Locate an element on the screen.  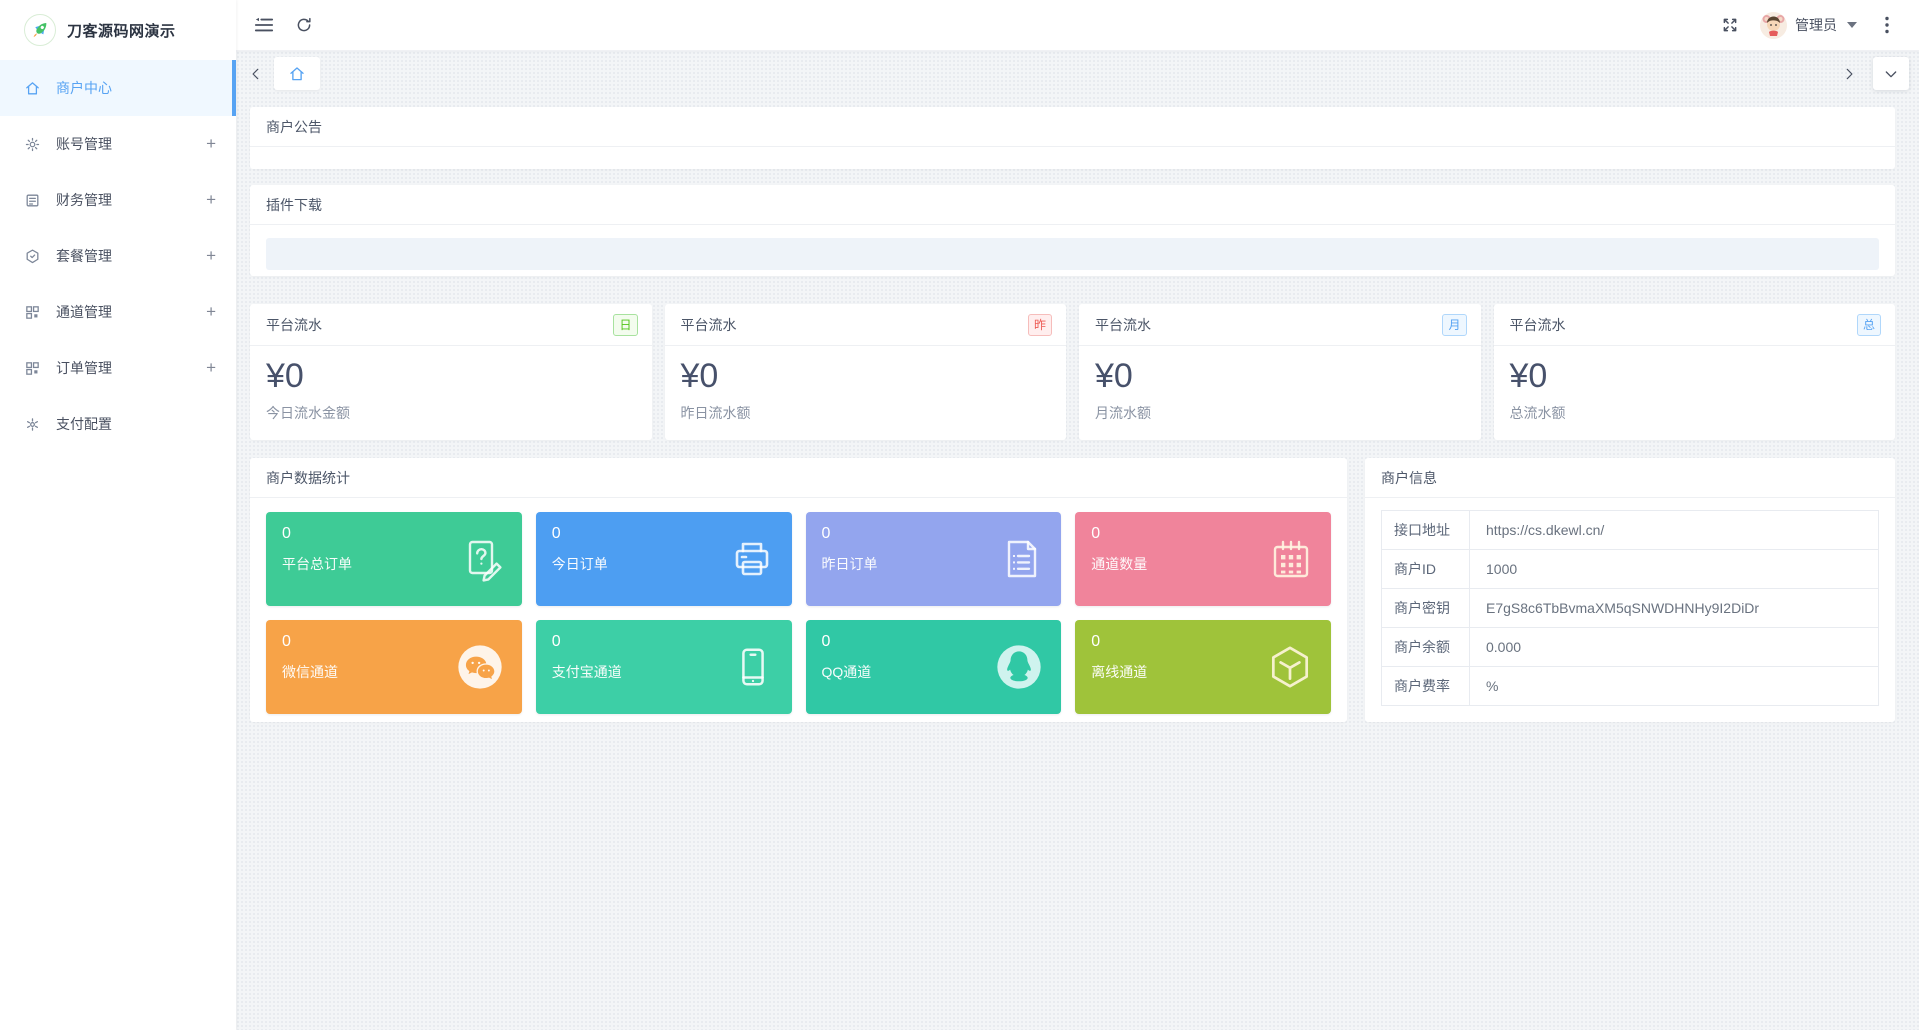
info-value-merchant-key: E7gS8c6TbBvmaXM5qSNWDHNHy9I2DiDr is located at coordinates (1674, 608).